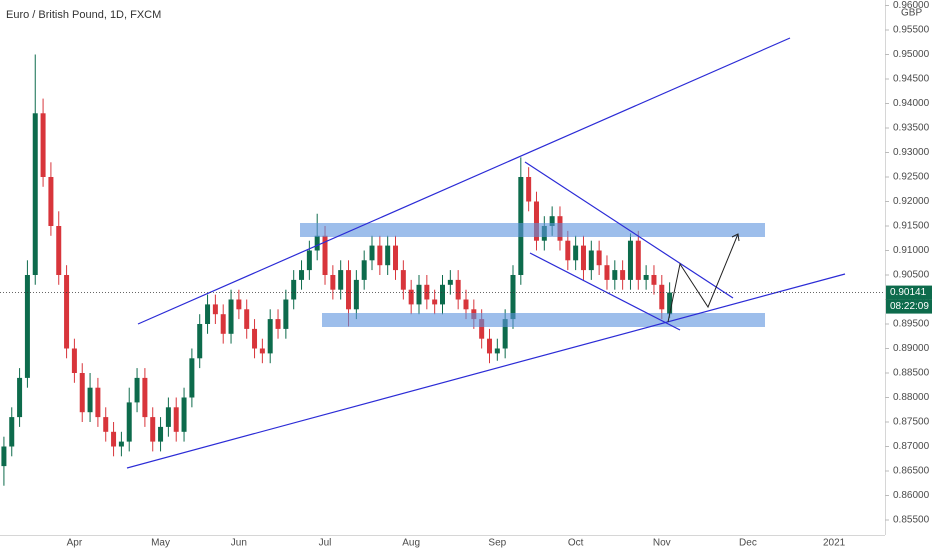 Image resolution: width=932 pixels, height=550 pixels. I want to click on countdown-box, so click(909, 306).